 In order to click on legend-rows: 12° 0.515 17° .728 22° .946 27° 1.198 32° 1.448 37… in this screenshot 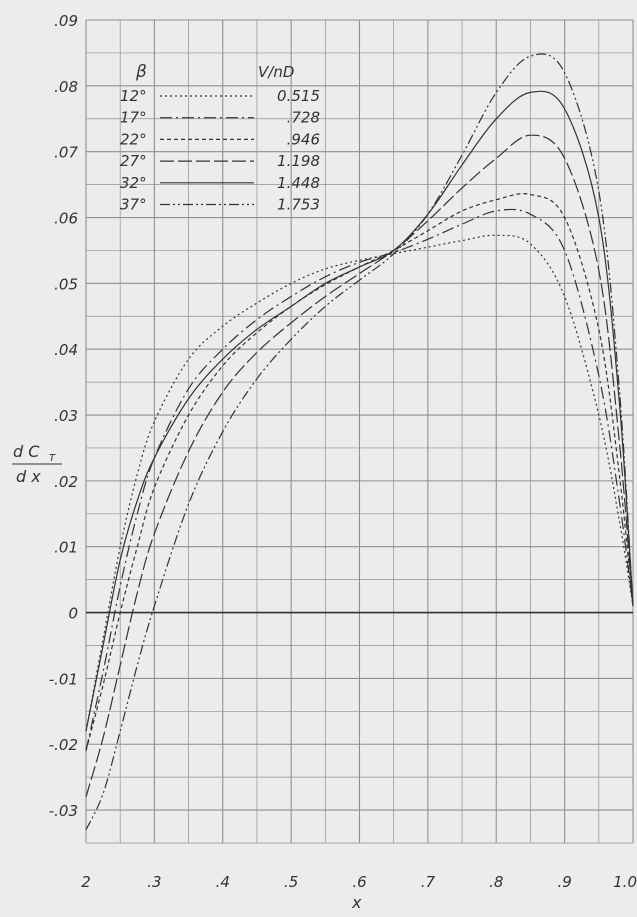, I will do `click(220, 150)`.